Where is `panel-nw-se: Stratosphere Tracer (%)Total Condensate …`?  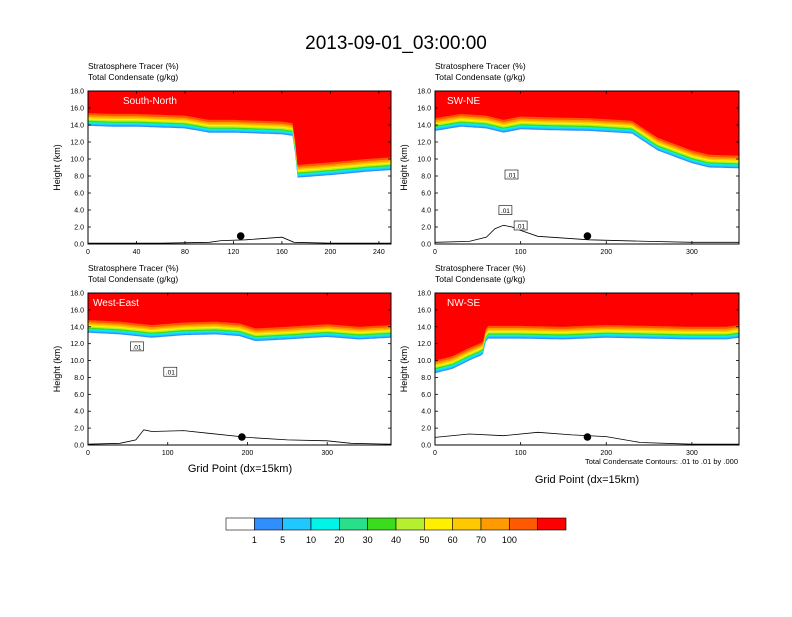 panel-nw-se: Stratosphere Tracer (%)Total Condensate … is located at coordinates (569, 360).